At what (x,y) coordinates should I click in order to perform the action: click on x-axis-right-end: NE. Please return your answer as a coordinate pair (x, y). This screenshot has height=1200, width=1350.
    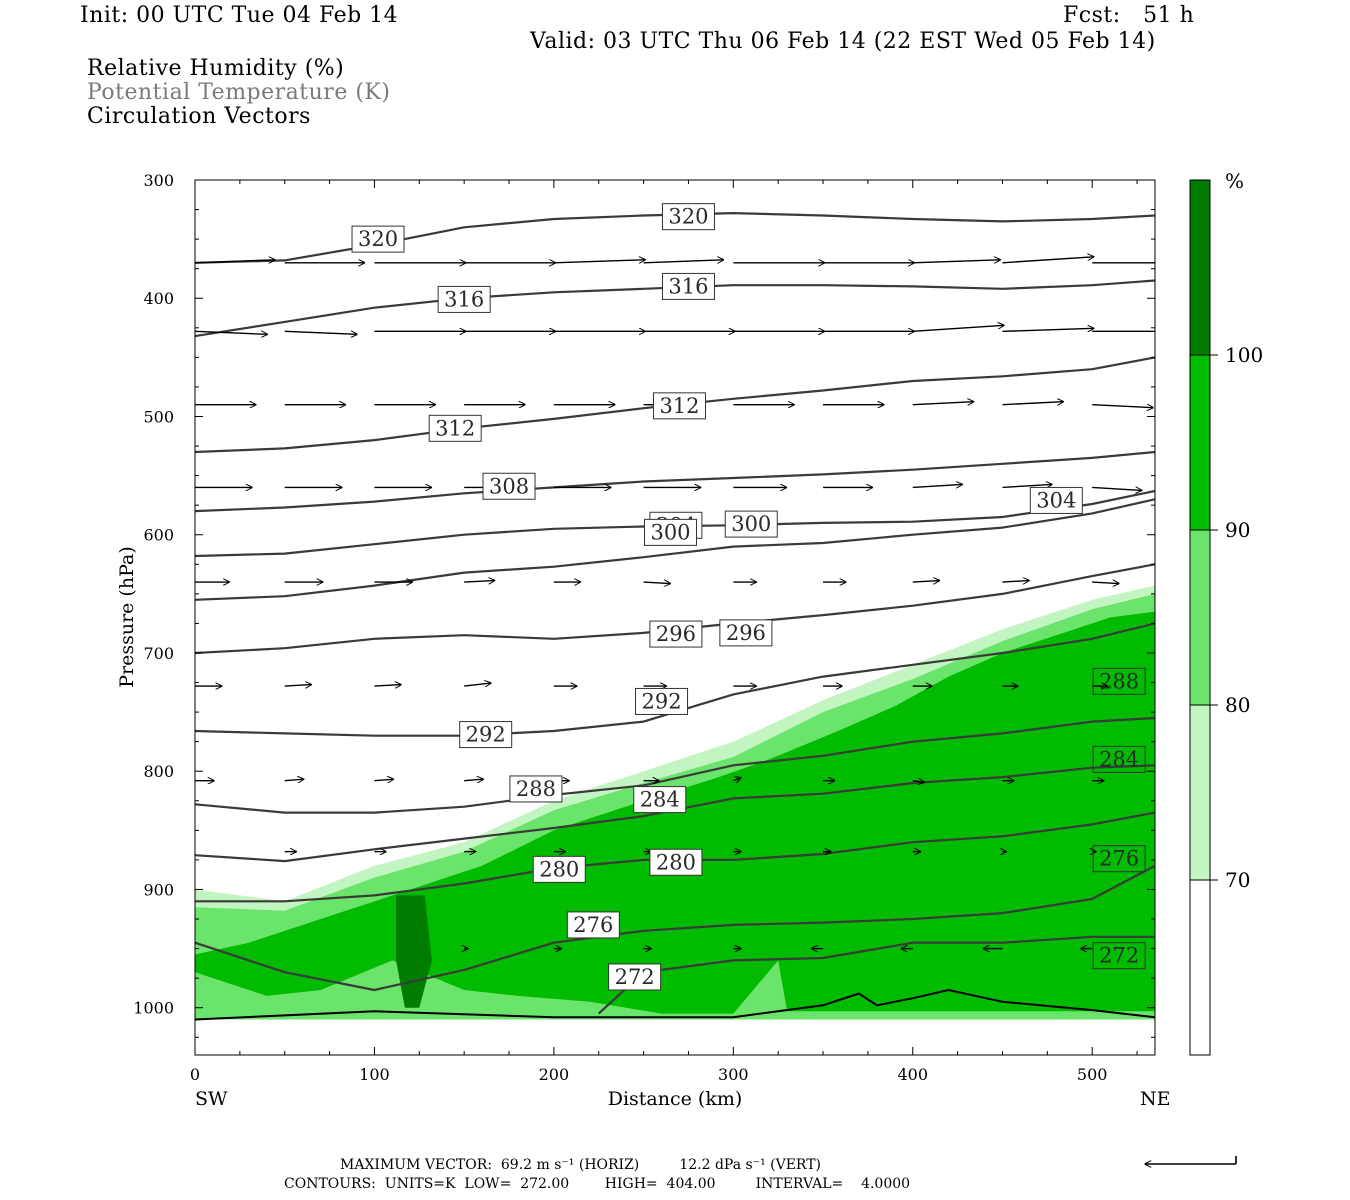
    Looking at the image, I should click on (1155, 1099).